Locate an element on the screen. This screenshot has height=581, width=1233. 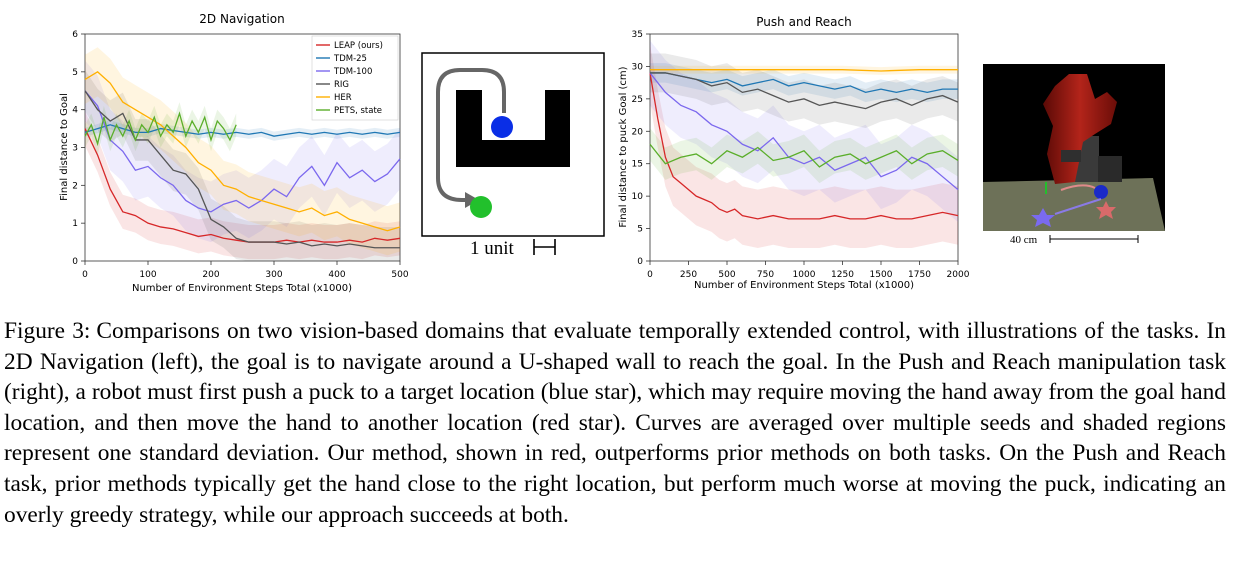
nav-chart-title: 2D Navigation is located at coordinates (241, 19).